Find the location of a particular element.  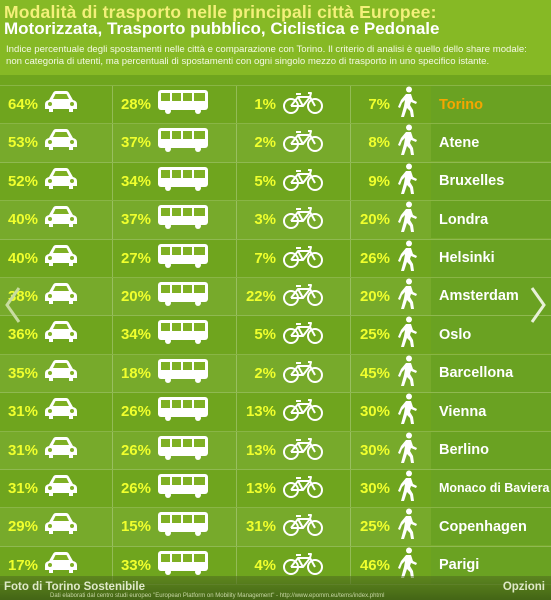

bike-percent: 31% is located at coordinates (260, 527).